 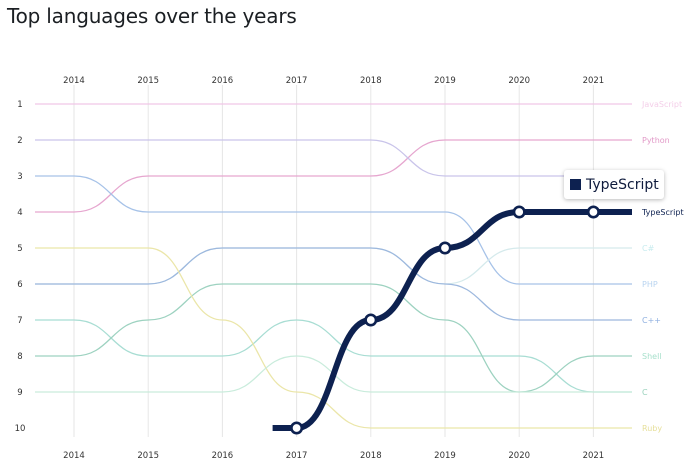 What do you see at coordinates (519, 81) in the screenshot?
I see `x-tick-label-top: 2020` at bounding box center [519, 81].